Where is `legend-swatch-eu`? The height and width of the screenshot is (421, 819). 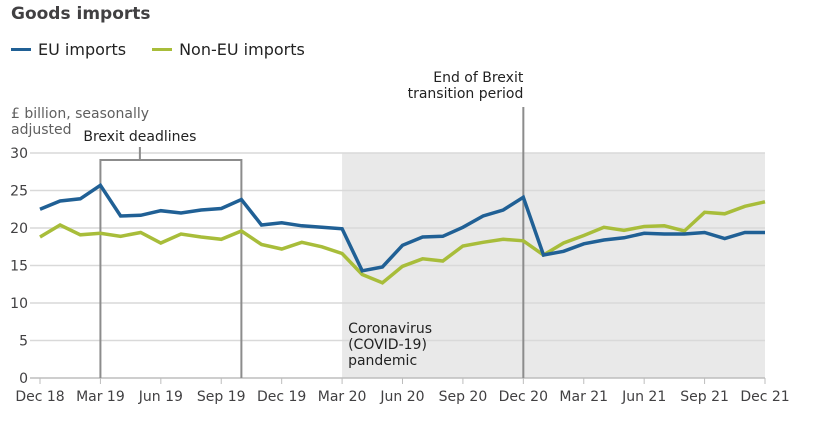
legend-swatch-eu is located at coordinates (21, 49).